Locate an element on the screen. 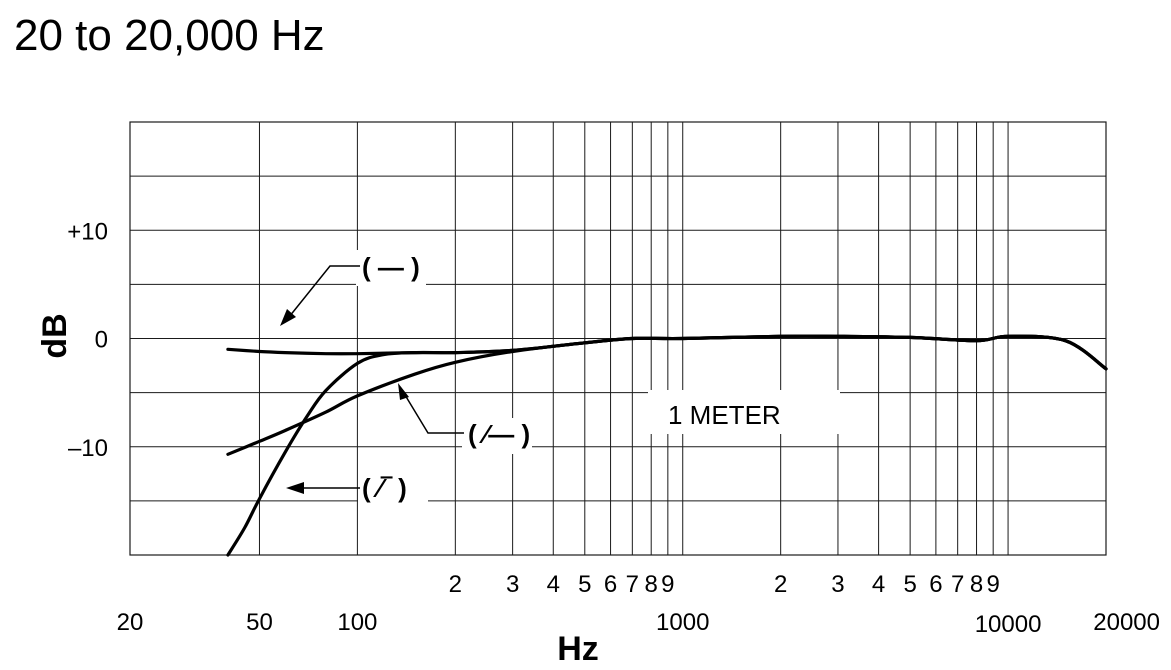  y-tick-label: +10 is located at coordinates (87, 231).